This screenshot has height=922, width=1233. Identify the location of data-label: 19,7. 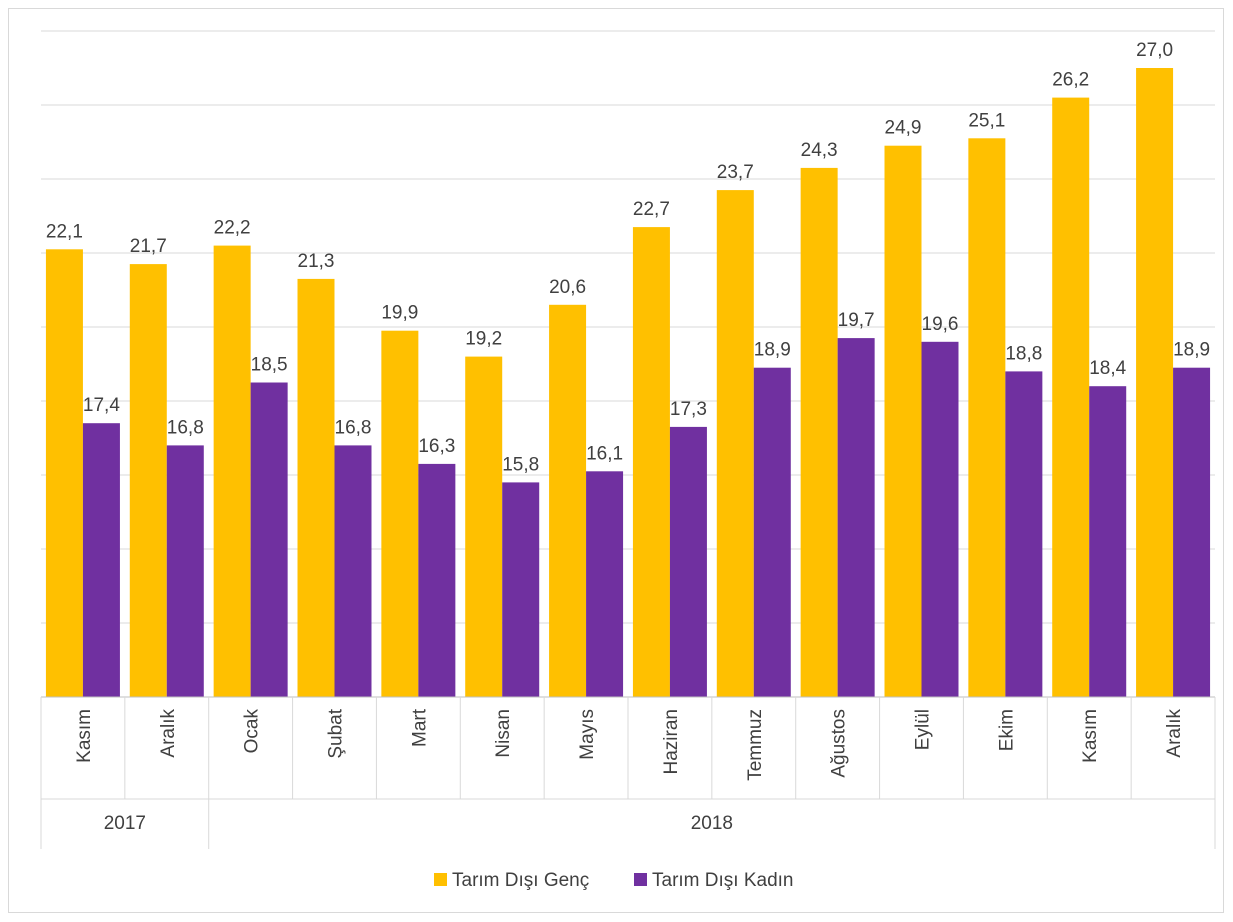
(856, 320).